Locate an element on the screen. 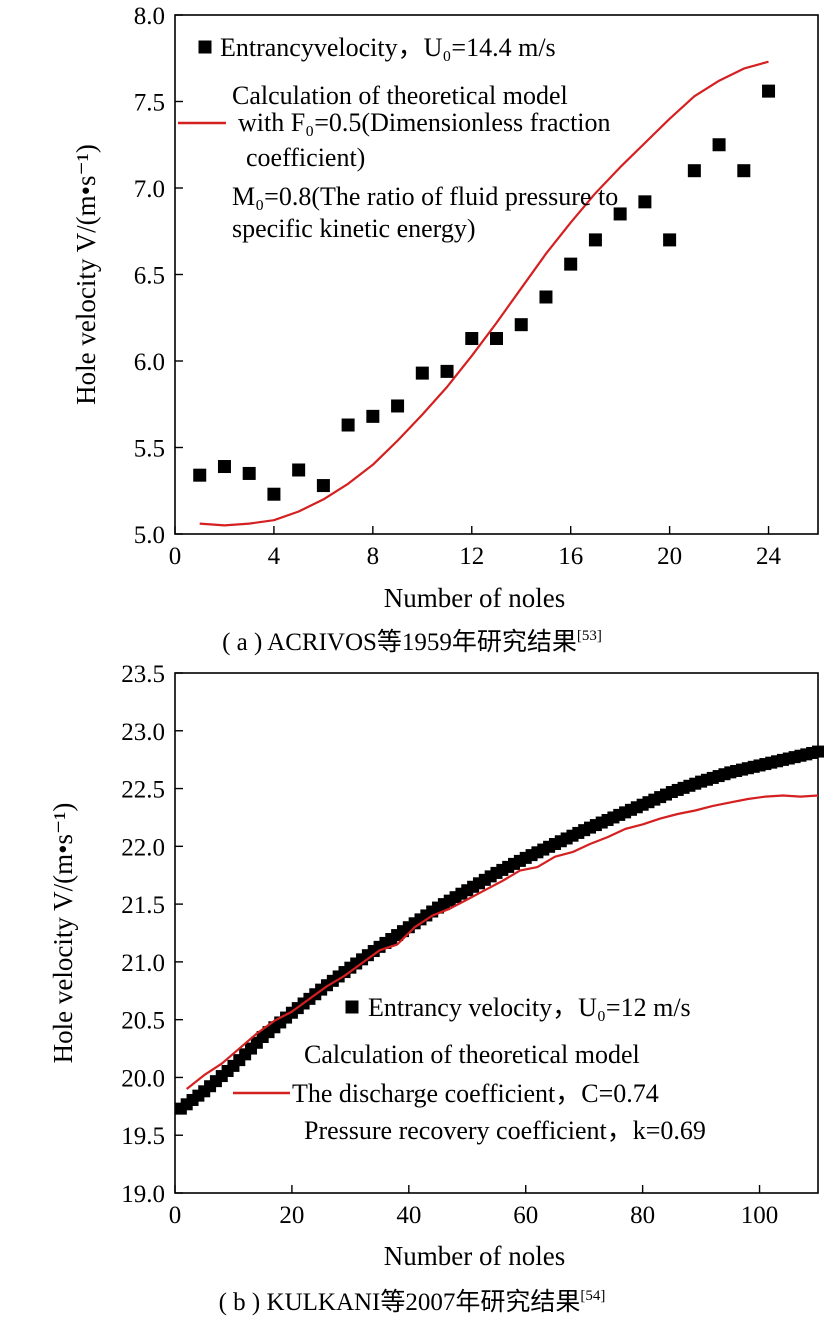  legend-scatter-label: Entrancy velocity，U₀=12 m/s is located at coordinates (529, 1007).